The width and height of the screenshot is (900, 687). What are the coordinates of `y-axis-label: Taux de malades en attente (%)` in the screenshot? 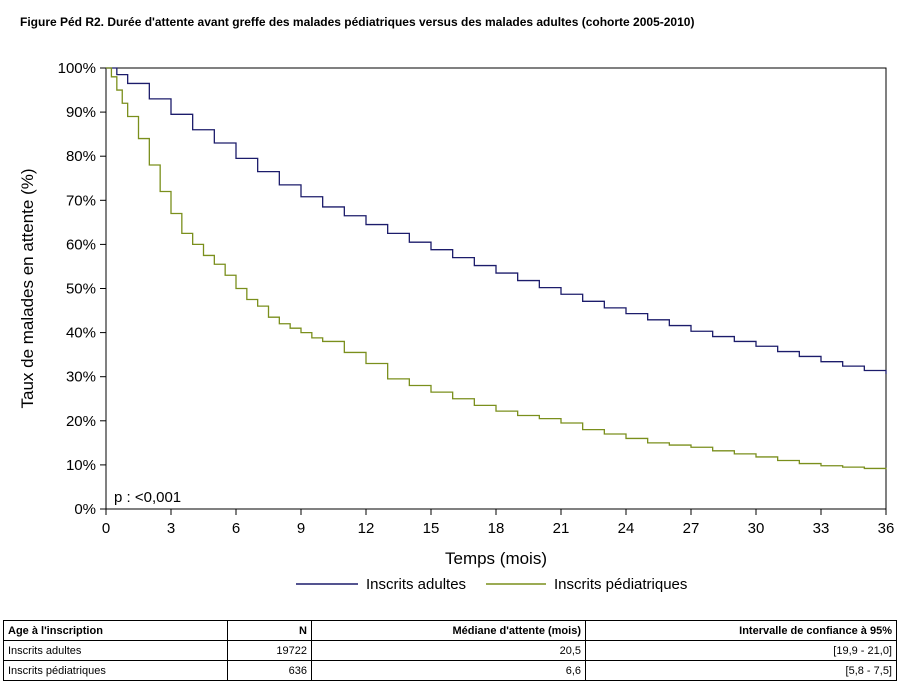 It's located at (27, 288).